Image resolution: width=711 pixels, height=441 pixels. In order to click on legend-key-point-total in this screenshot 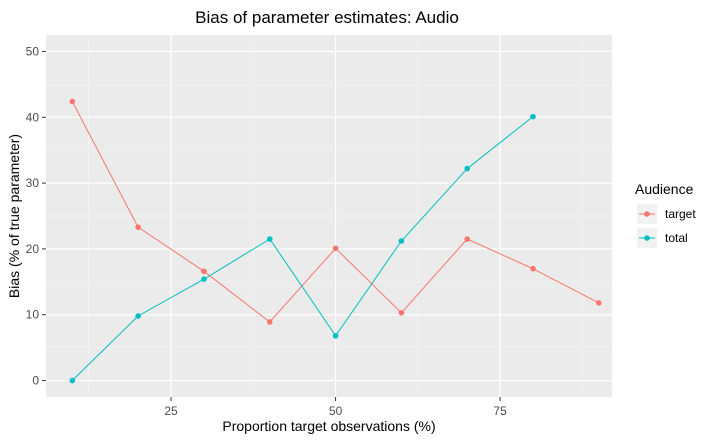, I will do `click(647, 238)`.